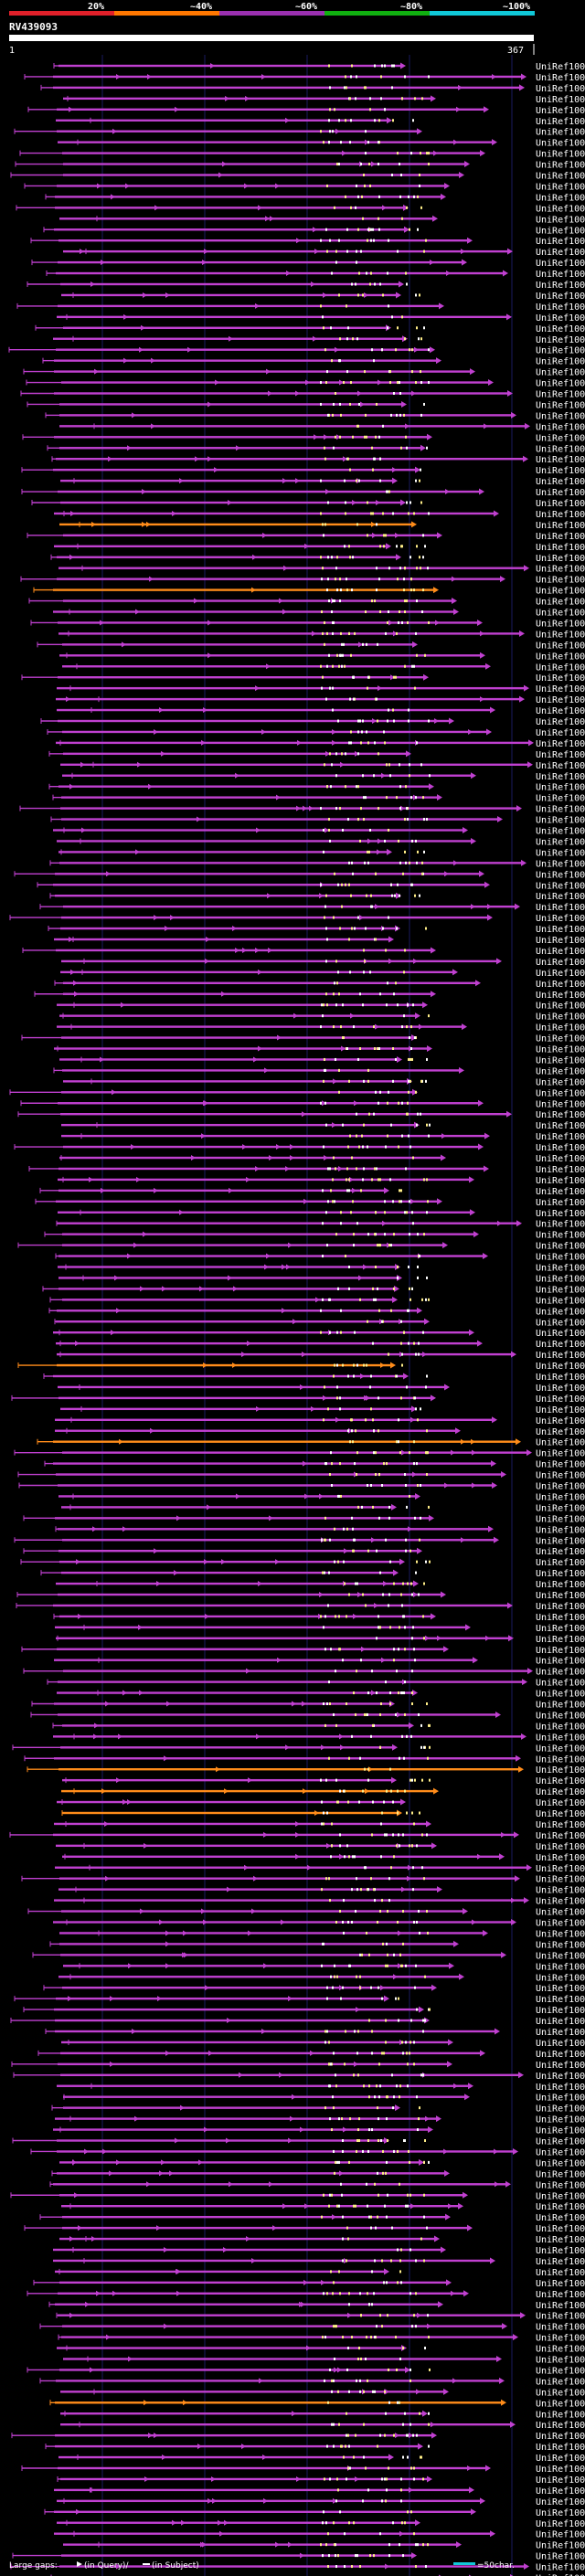  I want to click on hit-label: UniRef100_A0QIB2, so click(561, 614).